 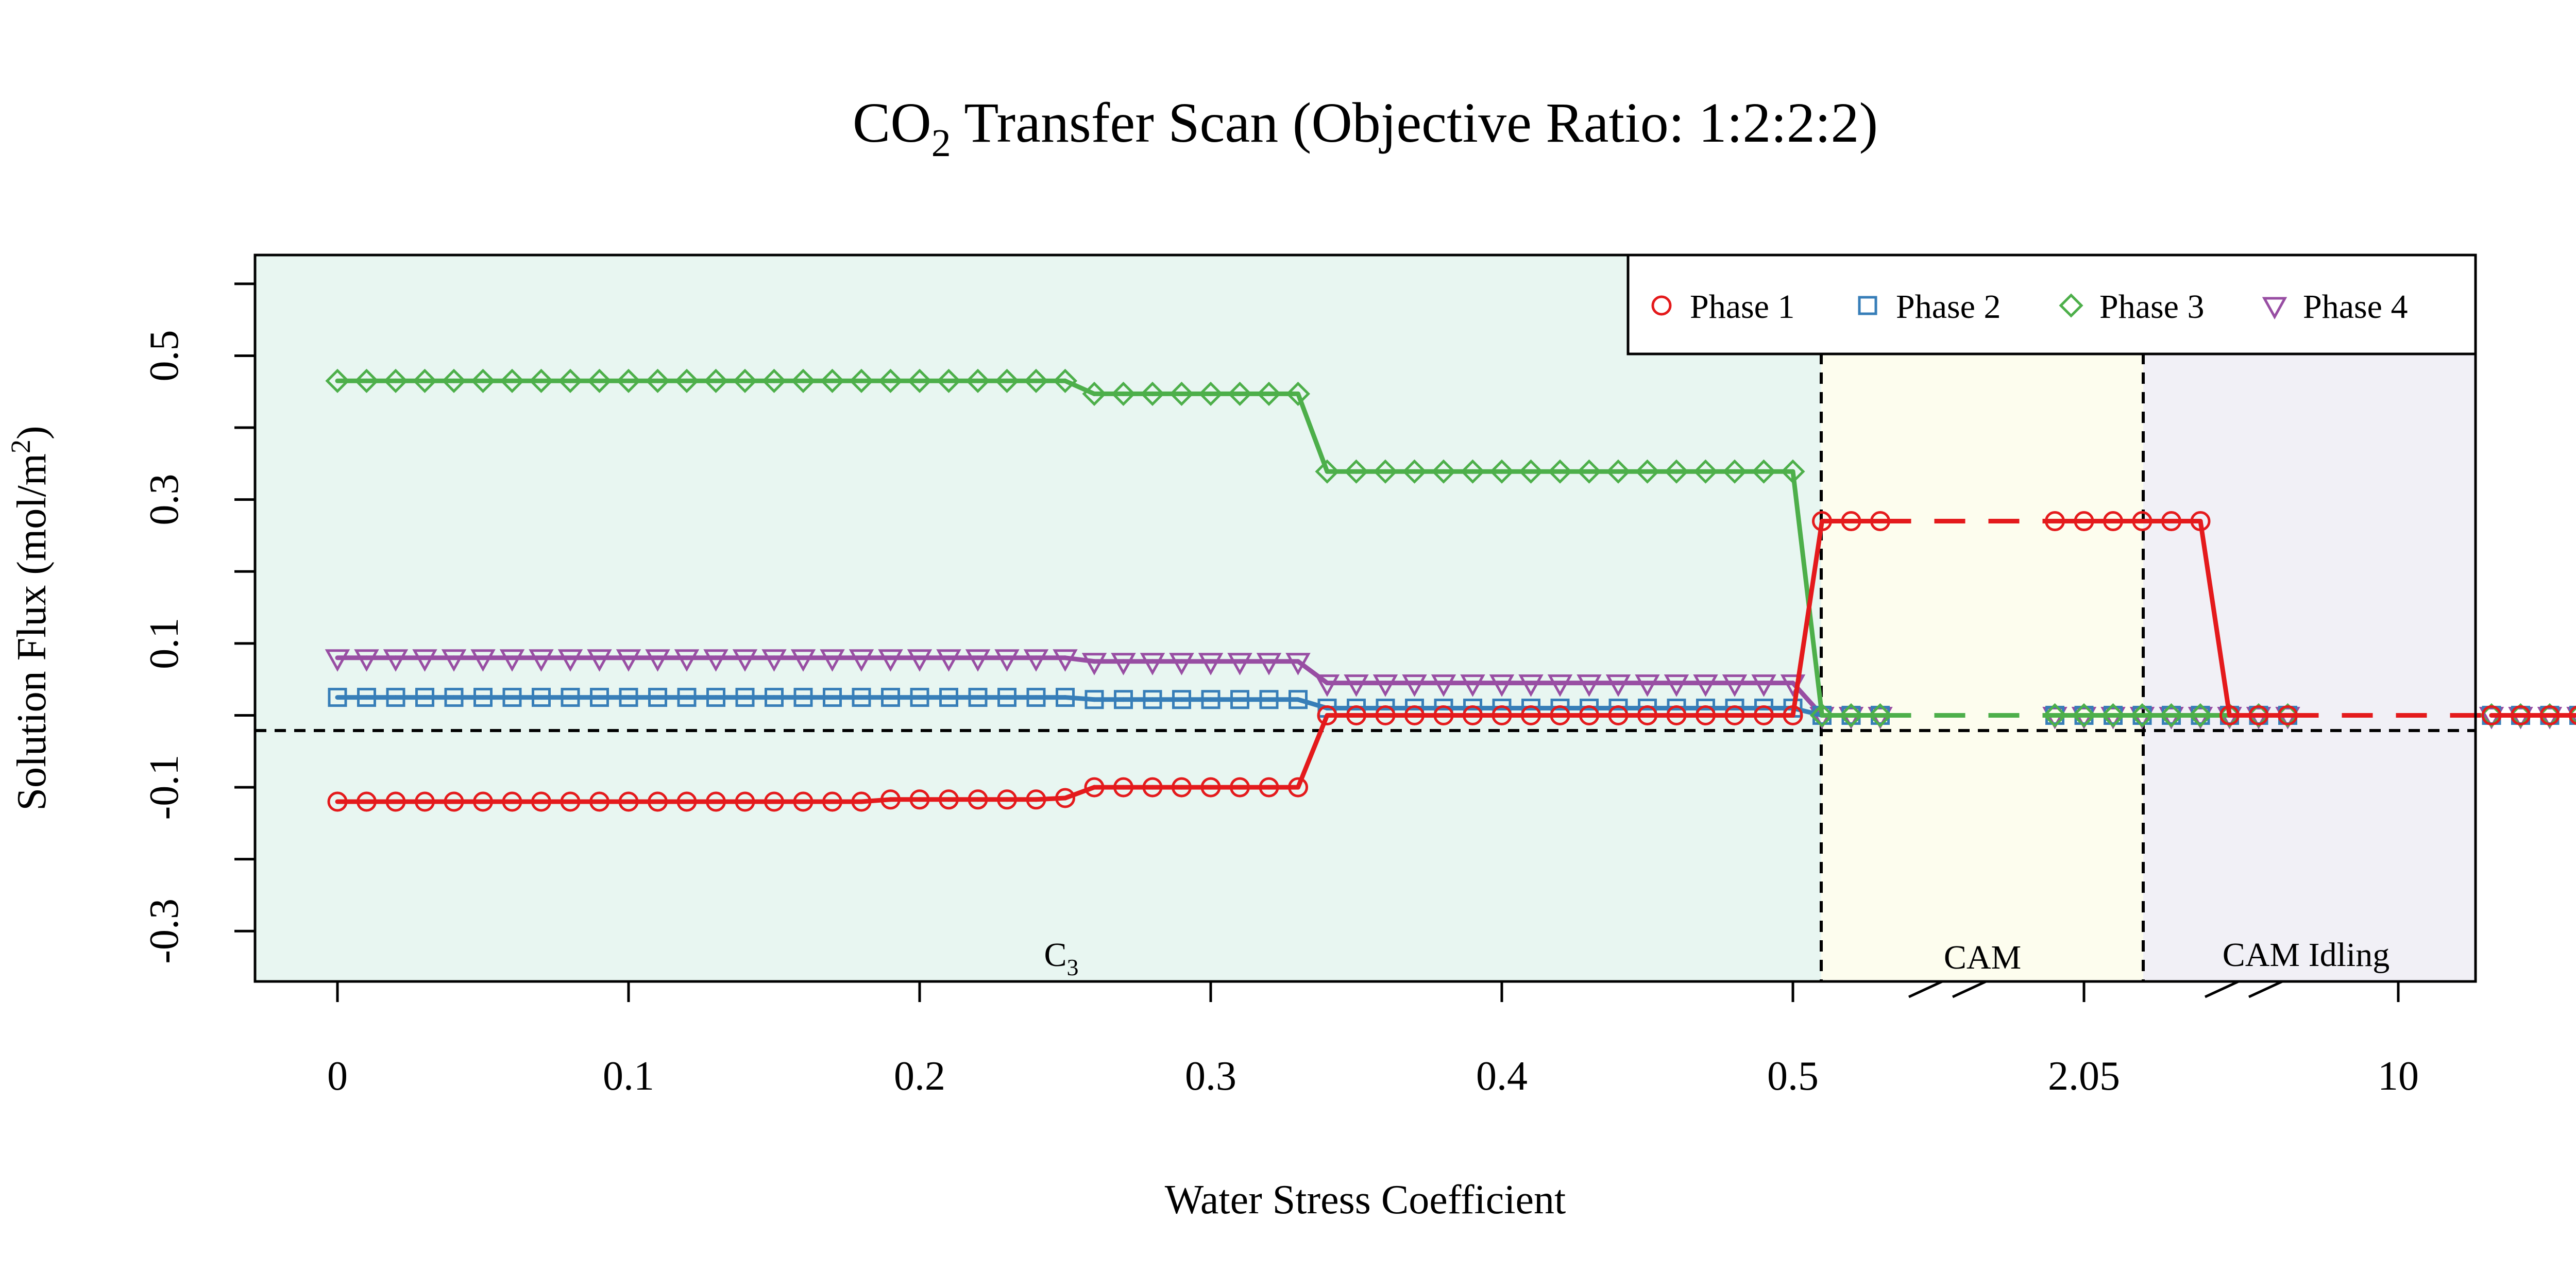 What do you see at coordinates (2051, 304) in the screenshot?
I see `legend: Phase 1 Phase 2 Phase 3 Phase 4` at bounding box center [2051, 304].